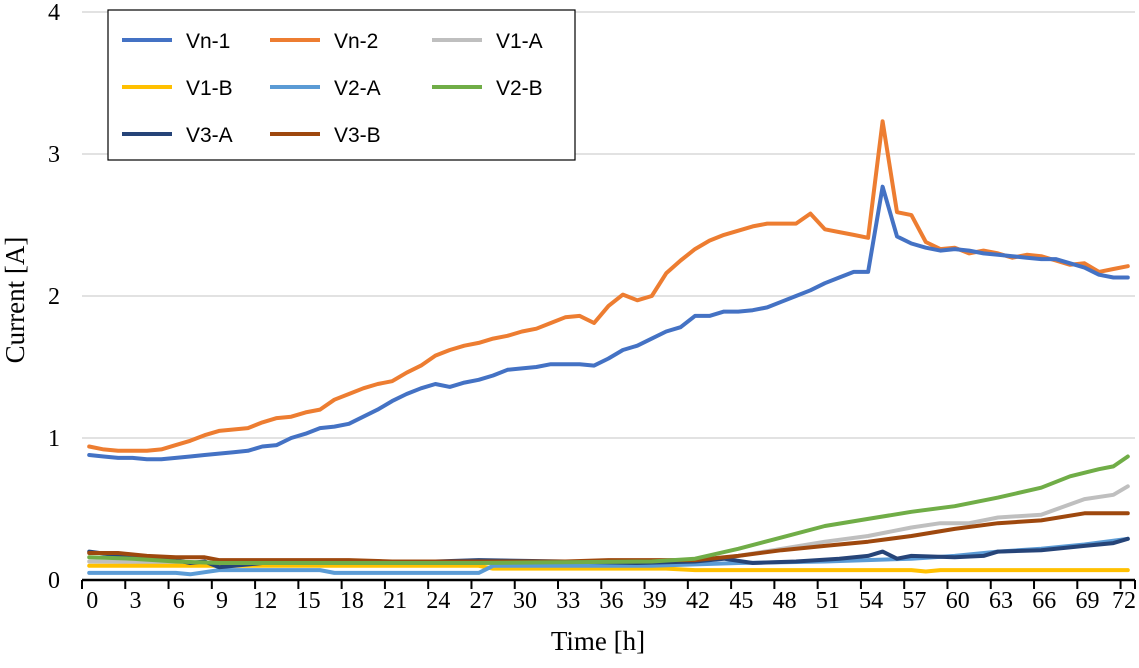 The width and height of the screenshot is (1139, 668). What do you see at coordinates (598, 641) in the screenshot?
I see `x-axis-label: Time [h]` at bounding box center [598, 641].